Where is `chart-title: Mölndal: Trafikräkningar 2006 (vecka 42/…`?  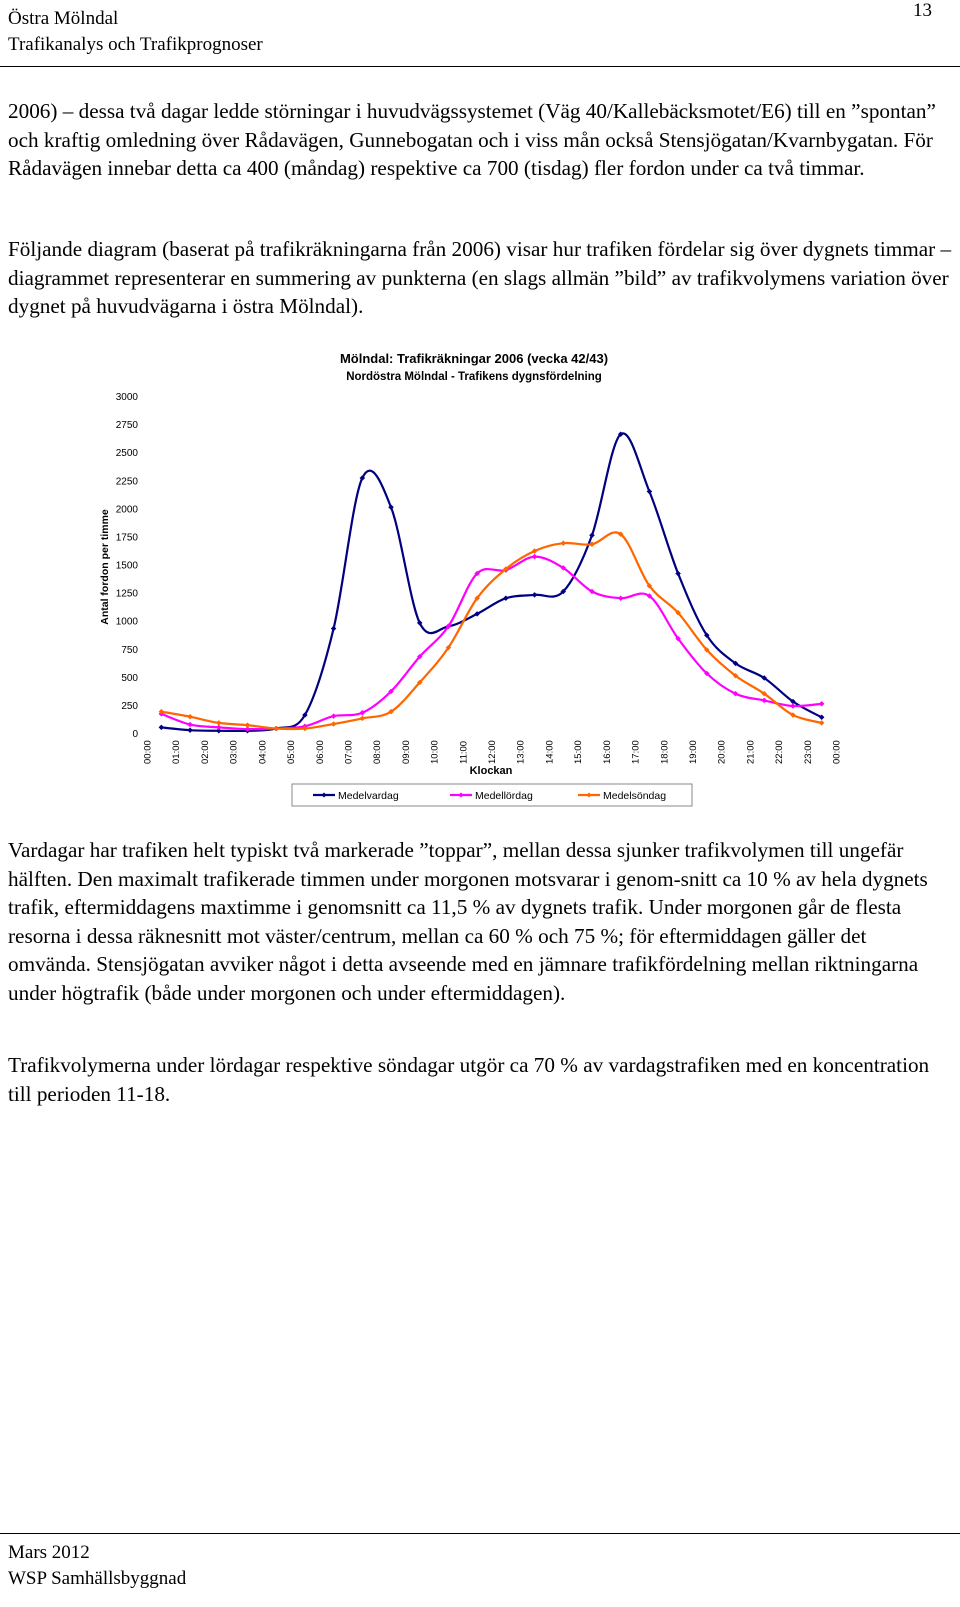 chart-title: Mölndal: Trafikräkningar 2006 (vecka 42/… is located at coordinates (474, 358).